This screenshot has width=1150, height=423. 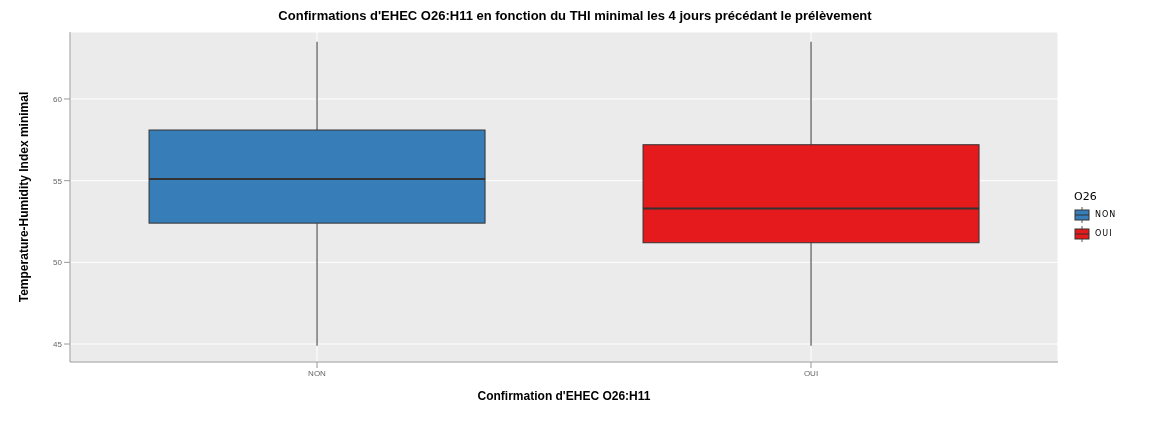 I want to click on legend-label: NON, so click(x=1106, y=214).